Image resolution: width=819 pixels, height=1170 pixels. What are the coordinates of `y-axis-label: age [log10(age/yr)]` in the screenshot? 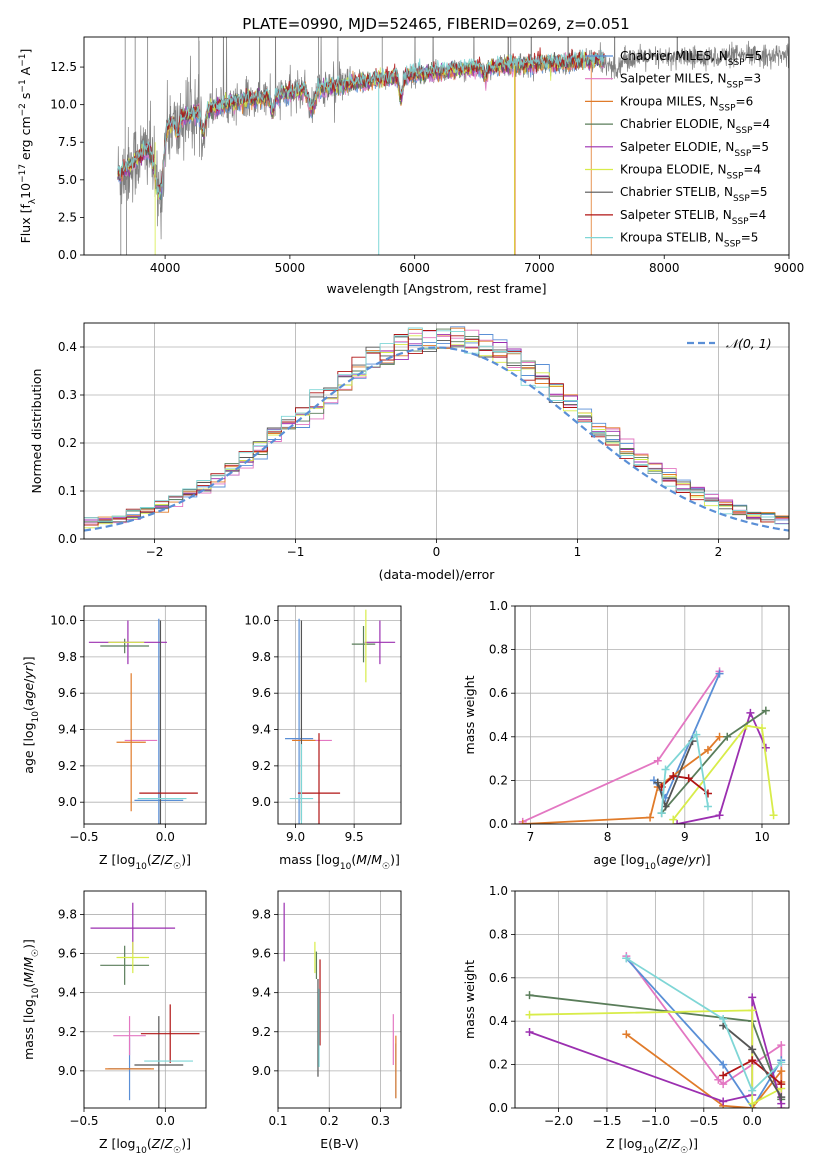 It's located at (31, 714).